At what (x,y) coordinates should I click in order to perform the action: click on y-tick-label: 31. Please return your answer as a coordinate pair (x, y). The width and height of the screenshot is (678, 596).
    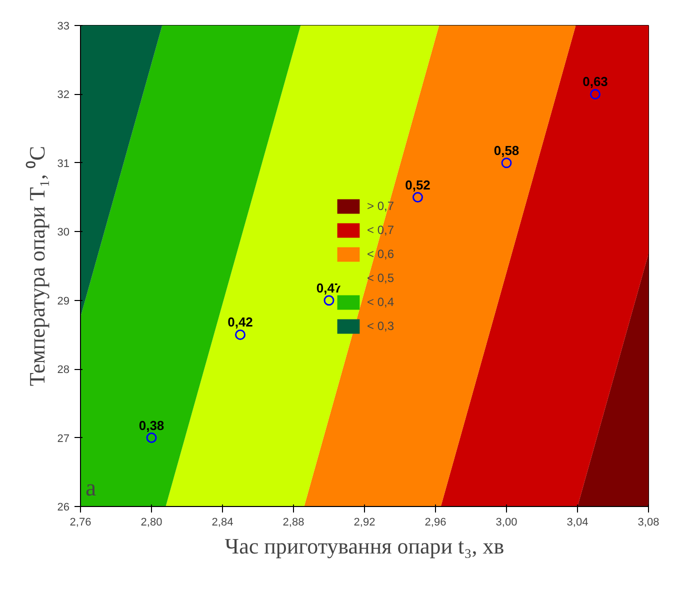
    Looking at the image, I should click on (63, 164).